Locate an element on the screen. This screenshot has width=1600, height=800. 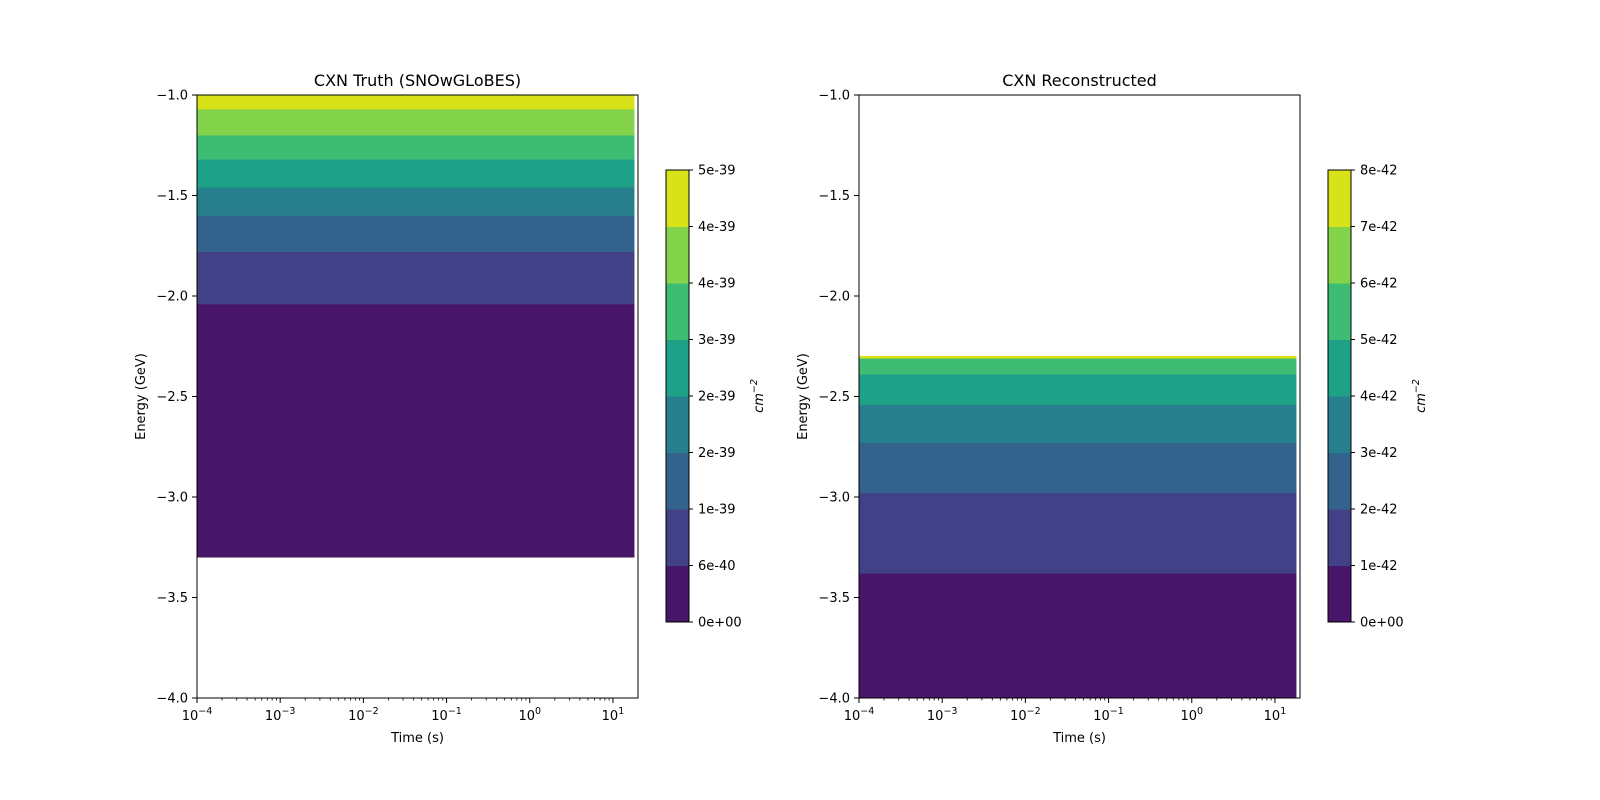
colorbar-tick-label: 3e-39 is located at coordinates (717, 340).